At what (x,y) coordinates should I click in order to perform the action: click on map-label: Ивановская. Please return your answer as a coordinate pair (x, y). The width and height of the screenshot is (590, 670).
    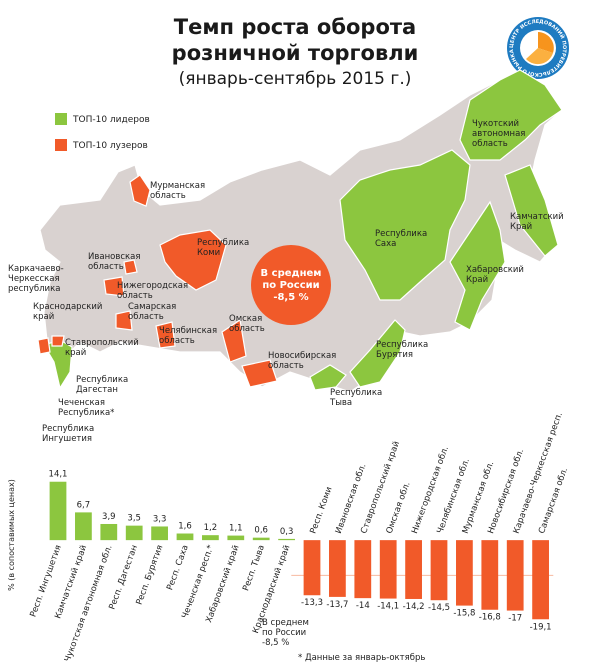
    Looking at the image, I should click on (114, 257).